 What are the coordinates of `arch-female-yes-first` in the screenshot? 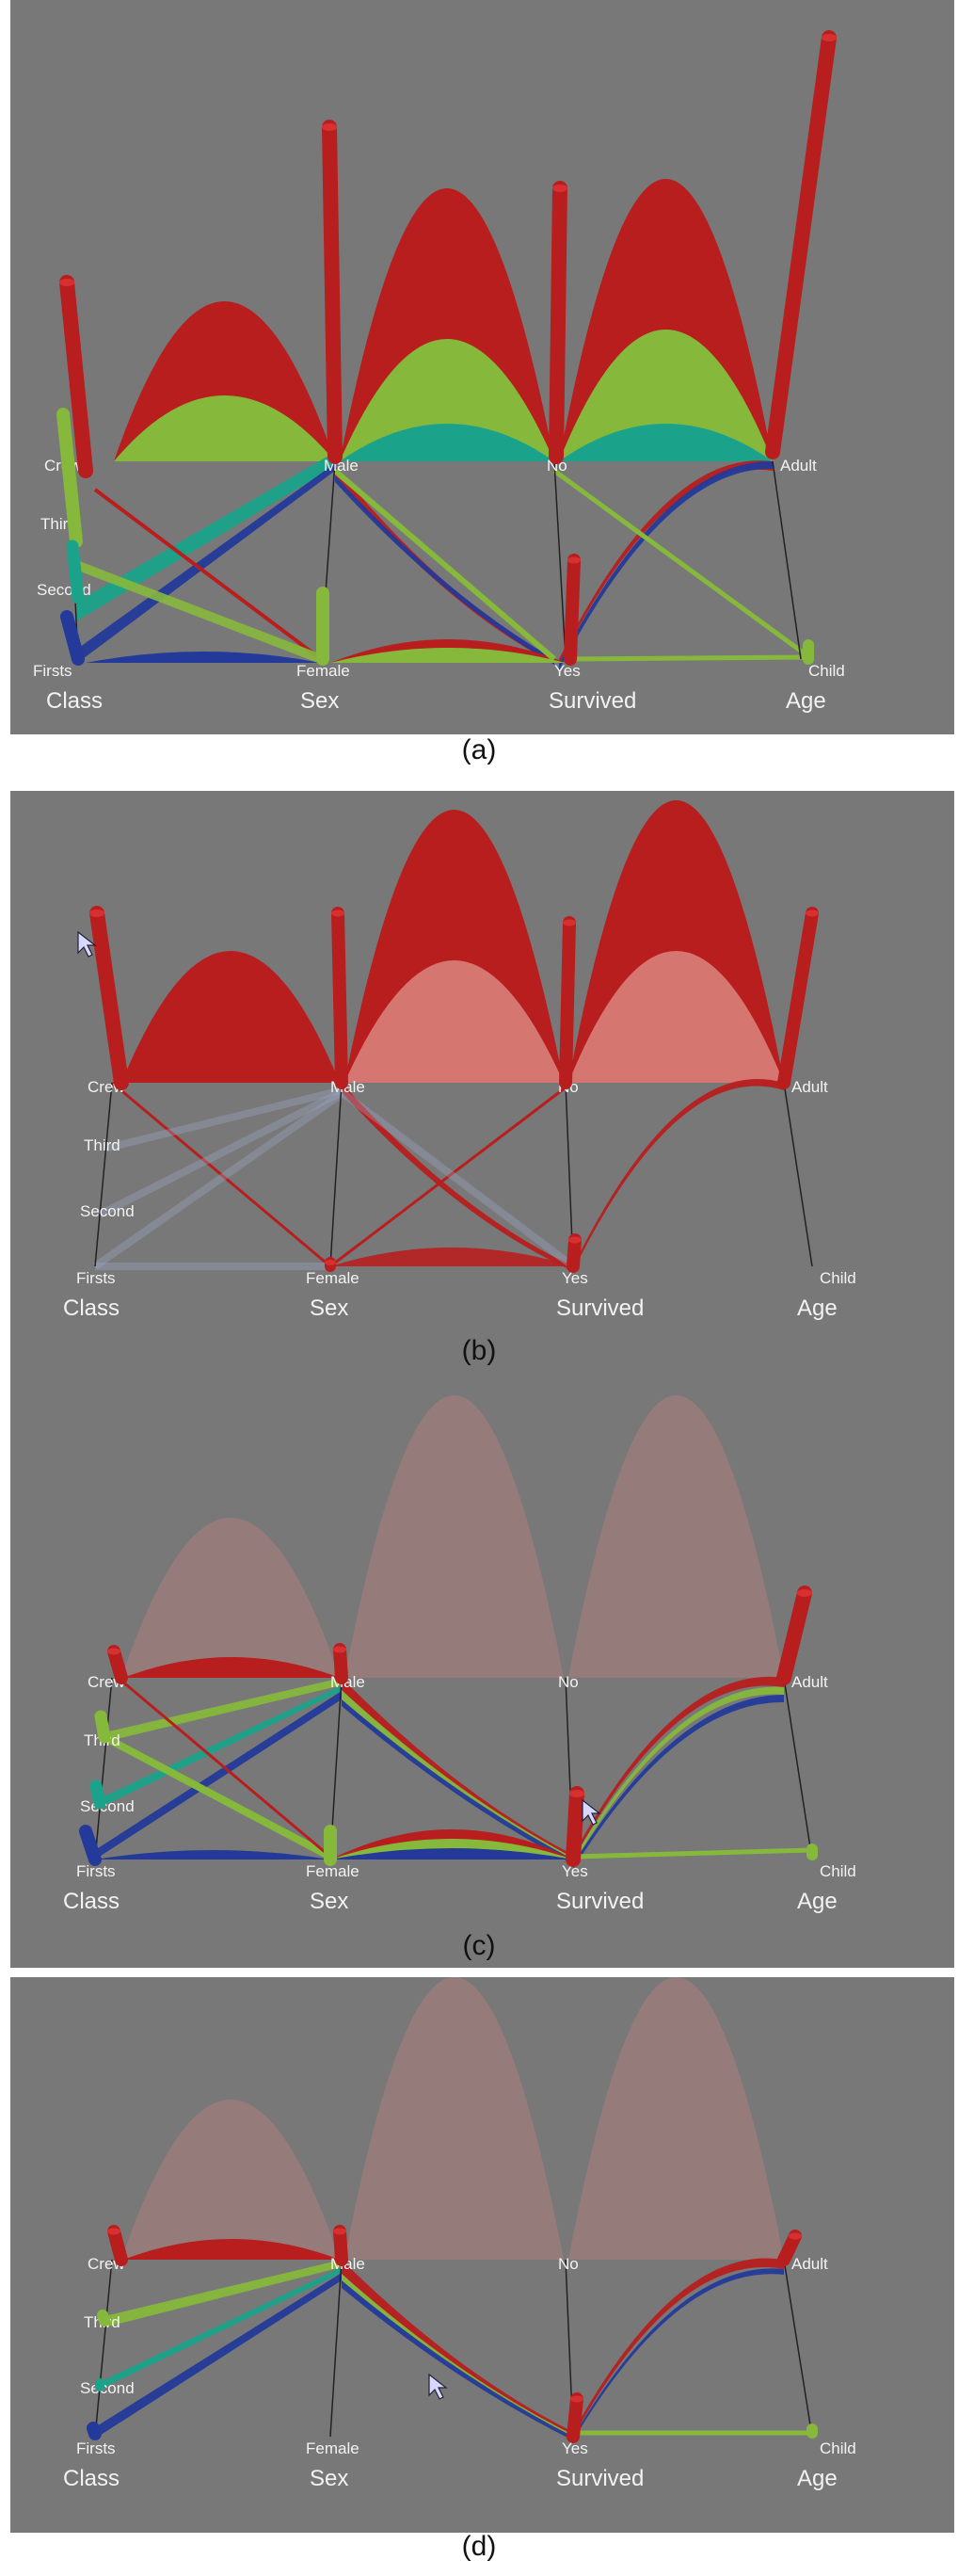 It's located at (451, 1854).